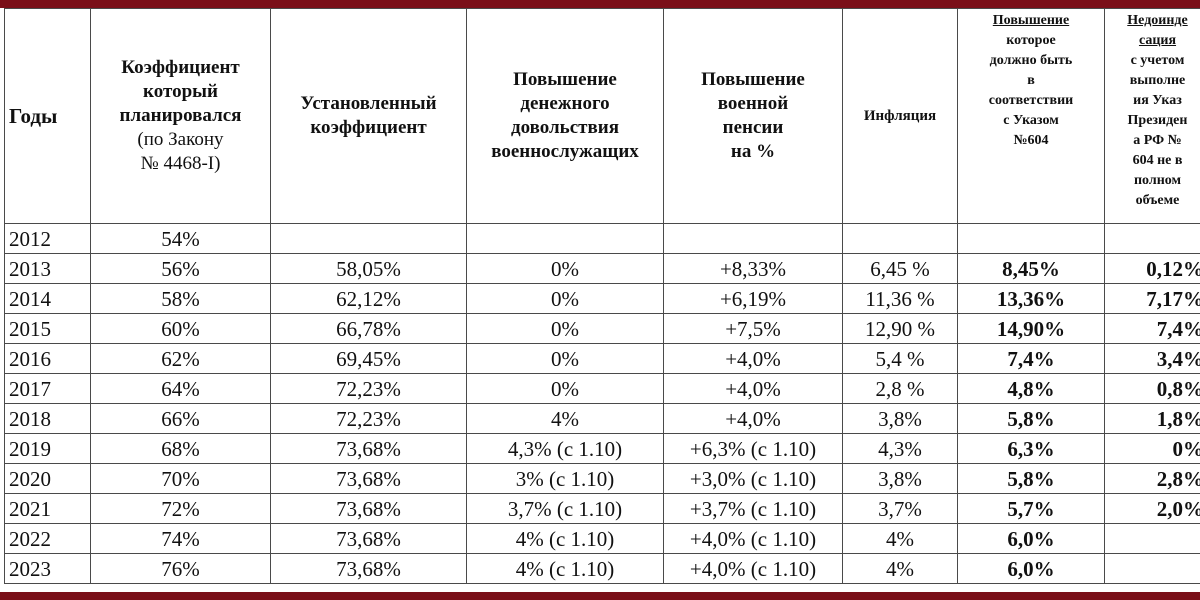  What do you see at coordinates (900, 116) in the screenshot?
I see `header-inflation: Инфляция` at bounding box center [900, 116].